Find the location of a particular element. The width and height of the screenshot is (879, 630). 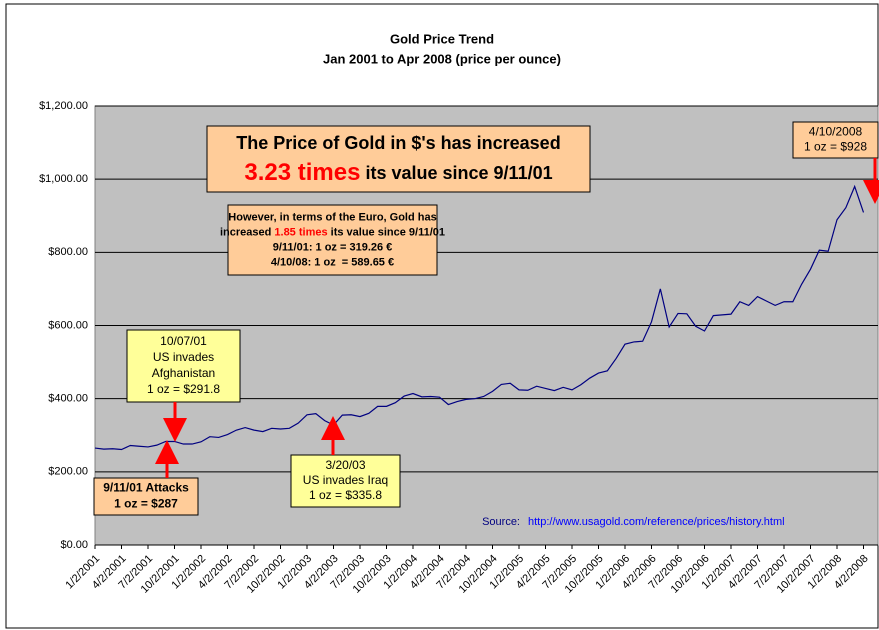

annotation-text: 1 oz = $335.8 is located at coordinates (345, 495).